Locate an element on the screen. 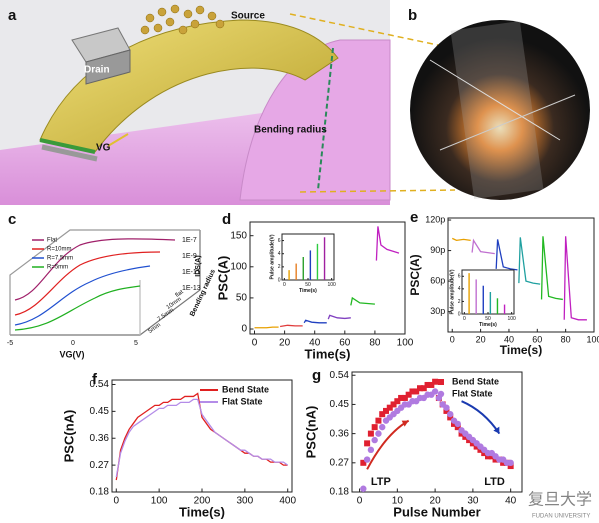 This screenshot has width=599, height=523. x-tick-label: 50 is located at coordinates (308, 285).